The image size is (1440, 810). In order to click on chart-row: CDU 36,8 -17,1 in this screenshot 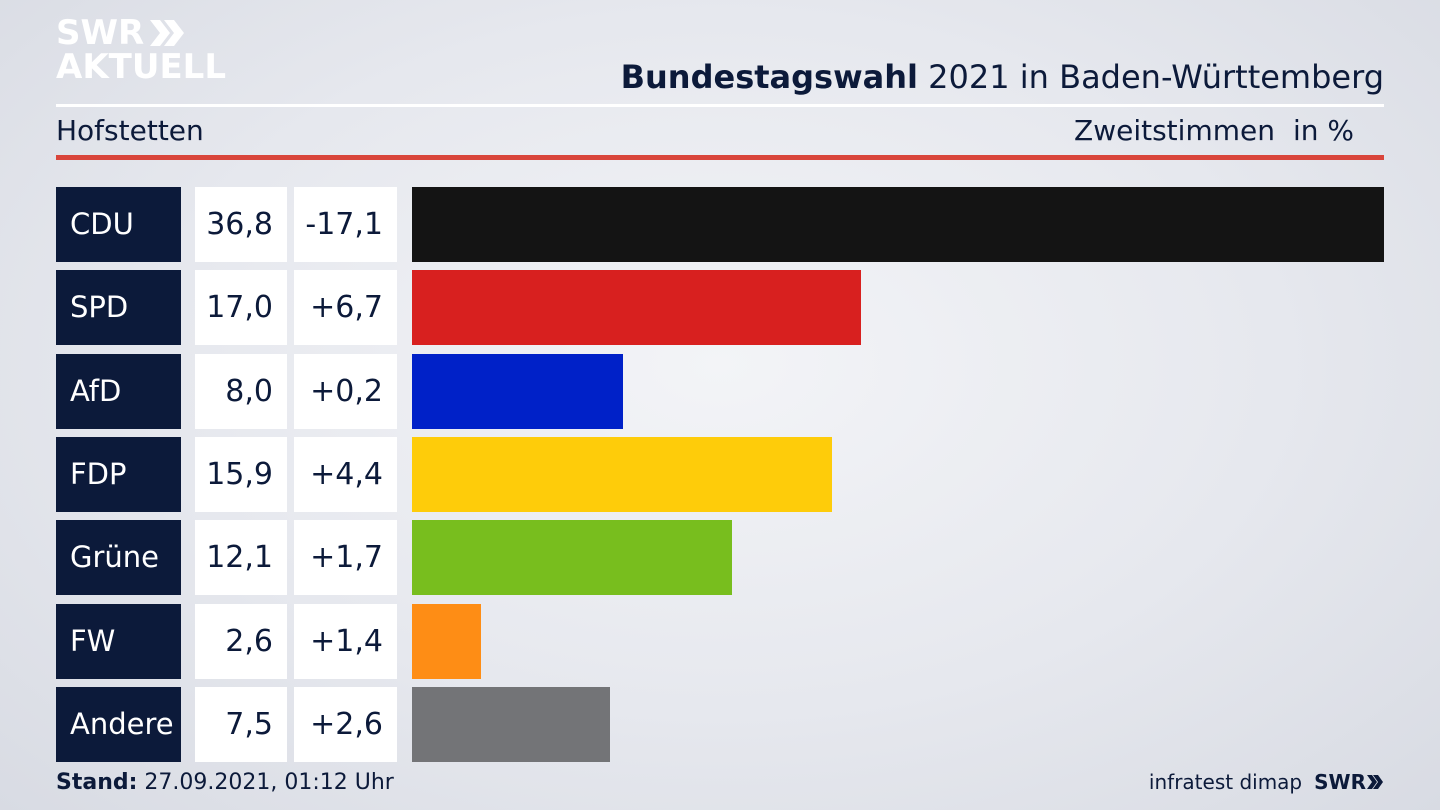, I will do `click(720, 224)`.